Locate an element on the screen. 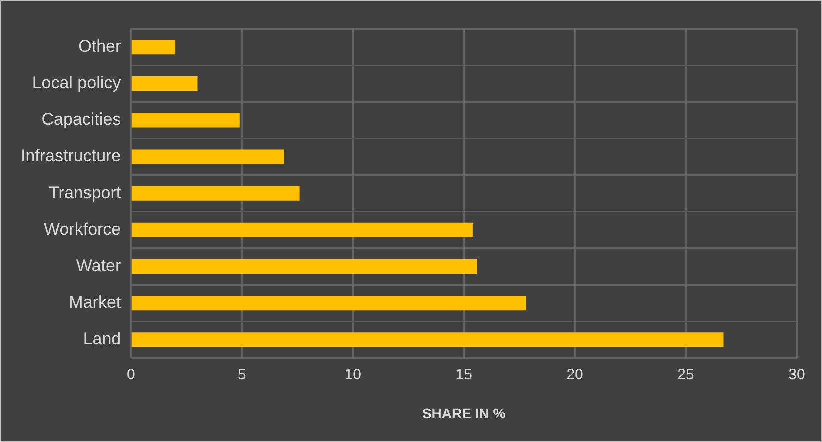  y-tick-label: Other is located at coordinates (100, 46).